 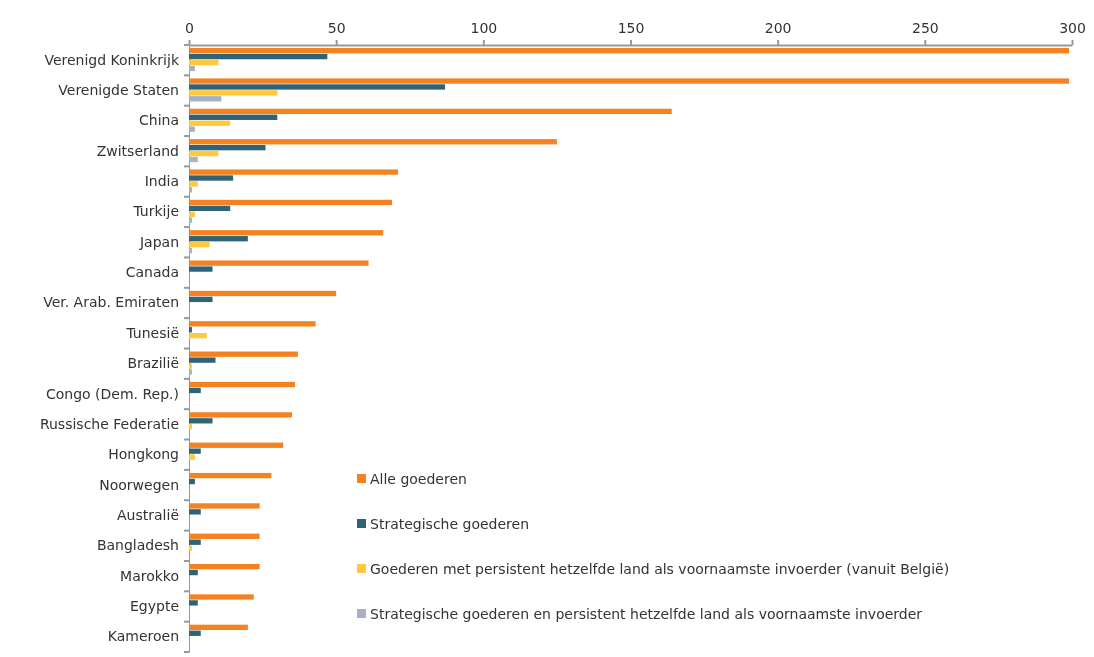 I want to click on y-tick-label: Brazilië, so click(x=153, y=363).